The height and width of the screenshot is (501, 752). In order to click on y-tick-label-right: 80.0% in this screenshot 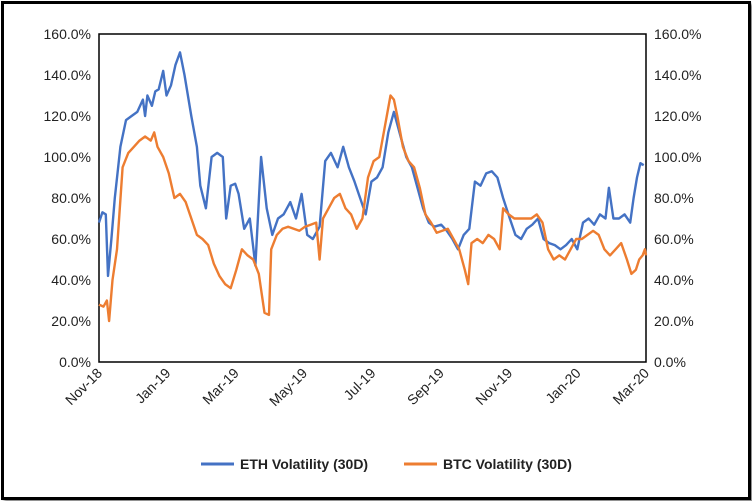, I will do `click(674, 198)`.